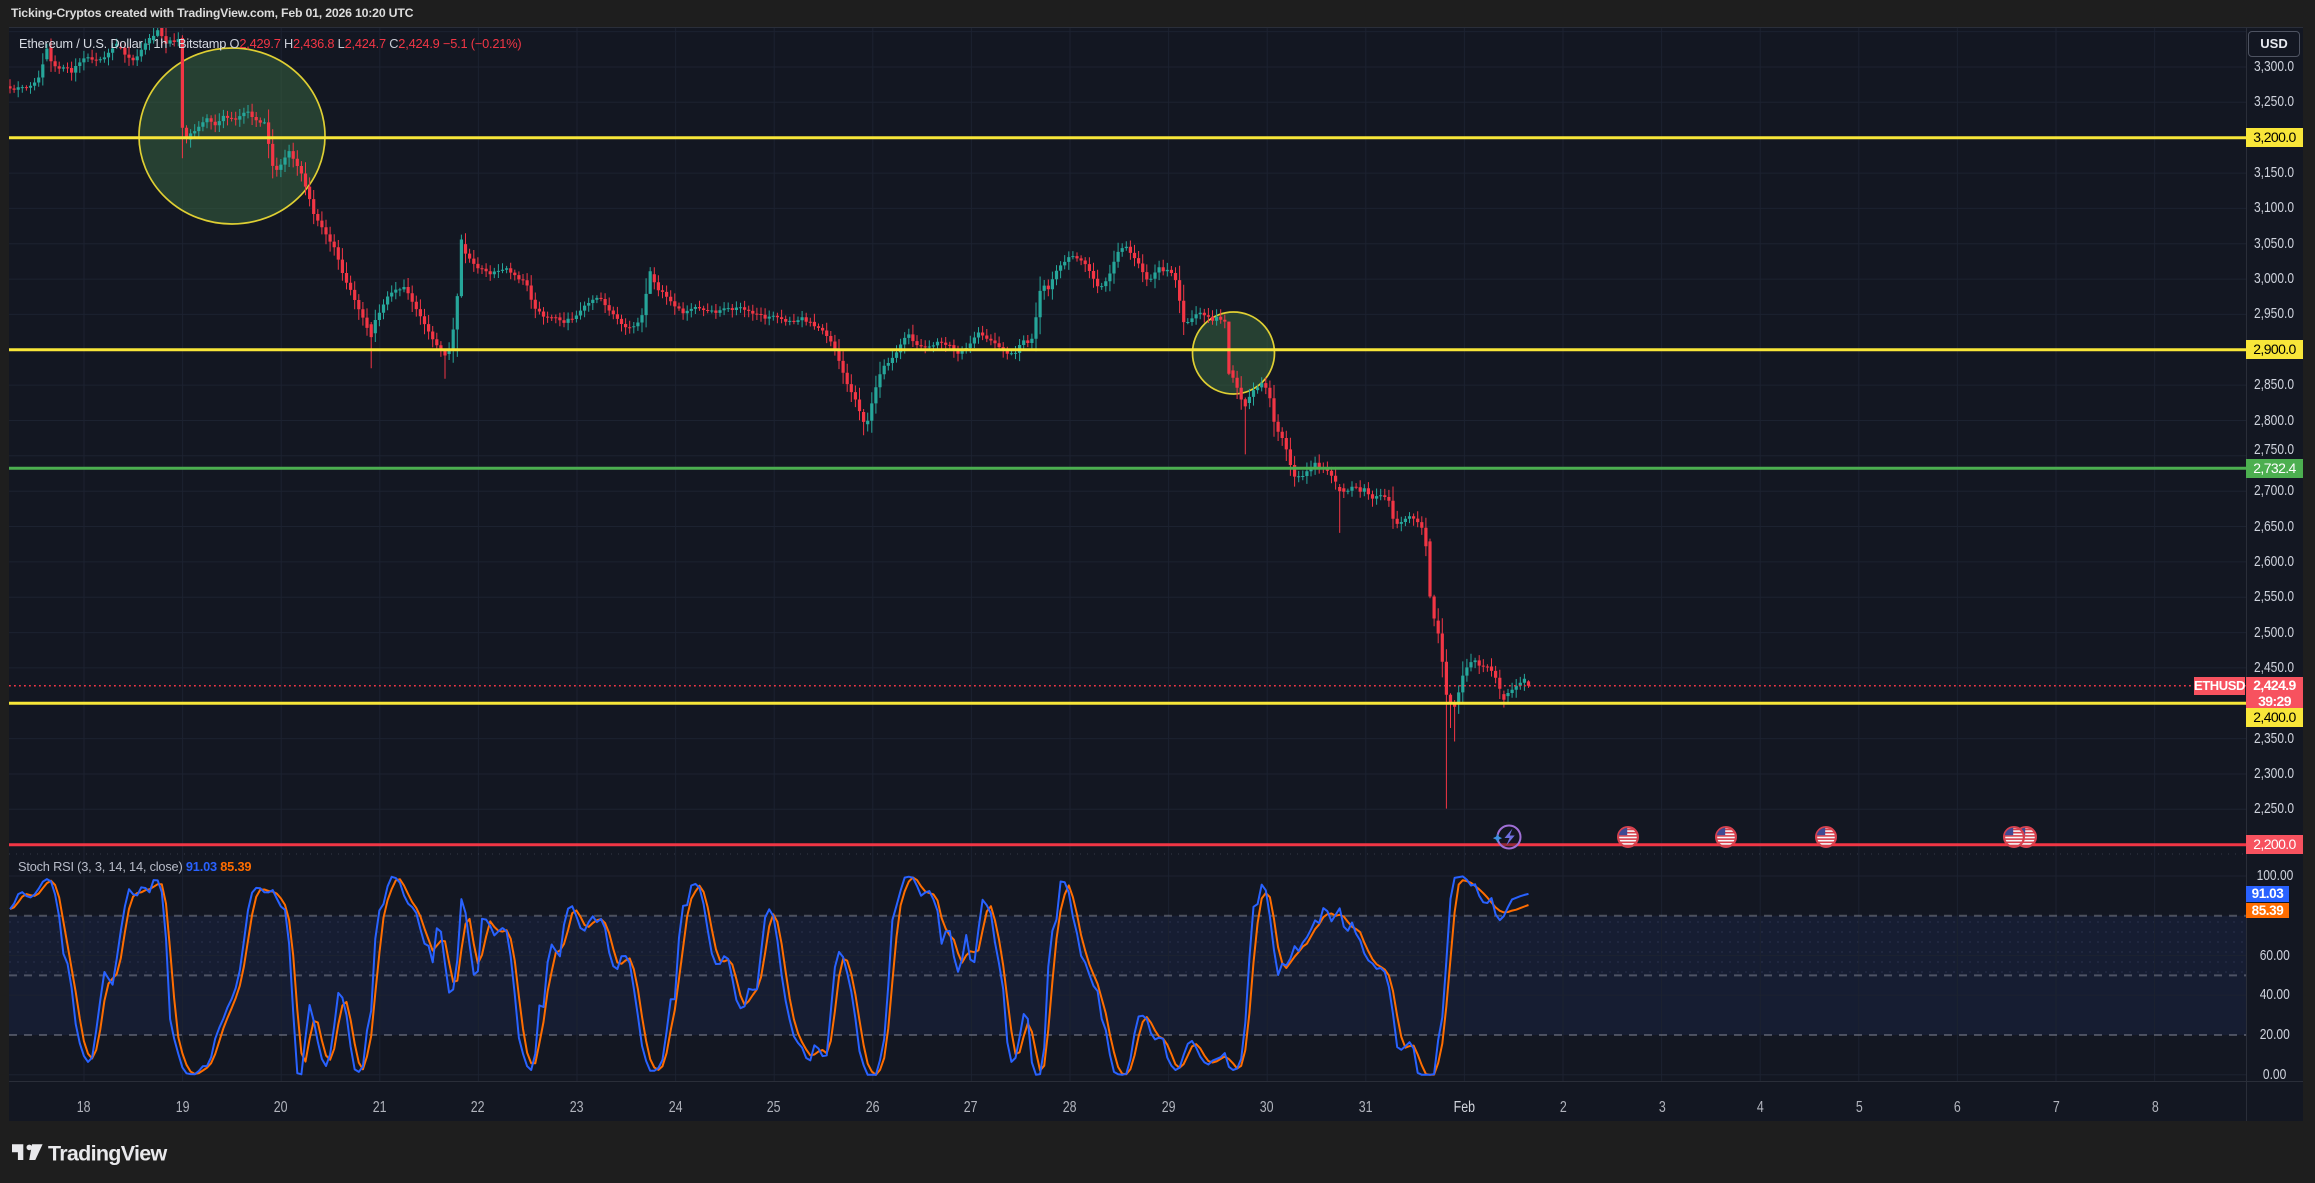  What do you see at coordinates (108, 1154) in the screenshot?
I see `svg-text: TradingView` at bounding box center [108, 1154].